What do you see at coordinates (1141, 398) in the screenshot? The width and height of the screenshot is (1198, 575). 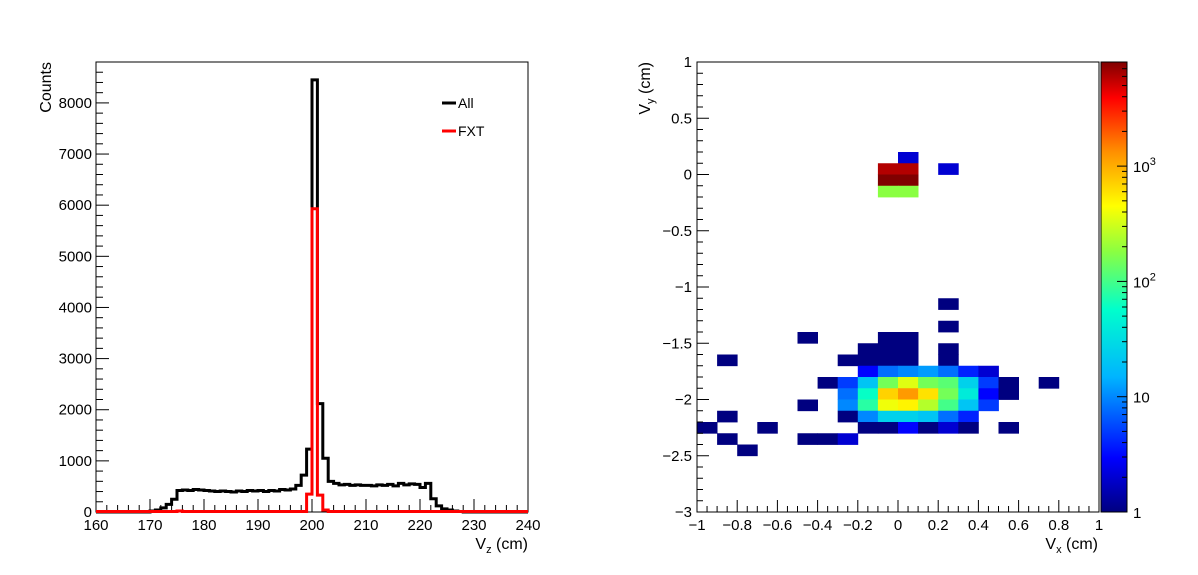 I see `colorbar-tick-label: 10` at bounding box center [1141, 398].